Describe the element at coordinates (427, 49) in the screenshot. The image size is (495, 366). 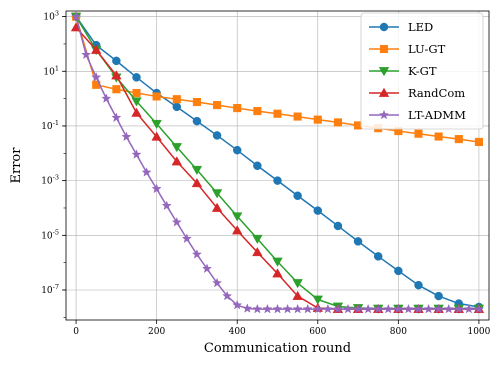
I see `legend-label: LU-GT` at that location.